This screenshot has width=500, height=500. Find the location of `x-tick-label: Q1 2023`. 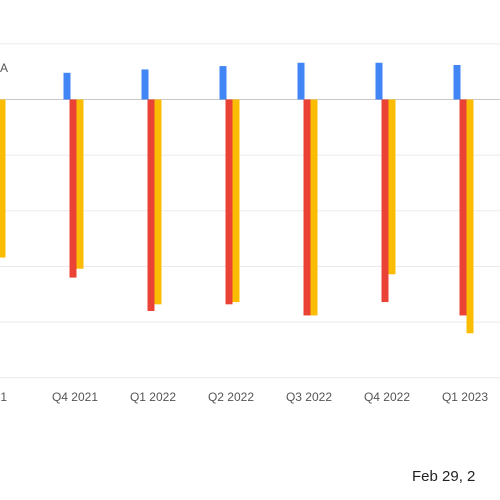

x-tick-label: Q1 2023 is located at coordinates (465, 397).